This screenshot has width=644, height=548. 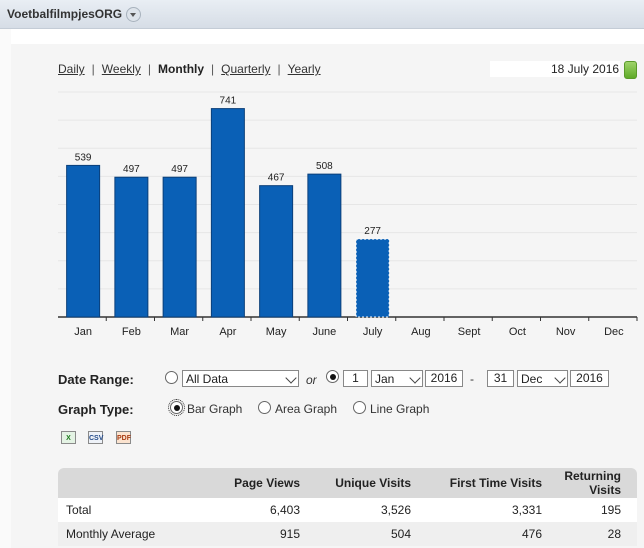 I want to click on all-data-select-value: All Data, so click(x=207, y=379).